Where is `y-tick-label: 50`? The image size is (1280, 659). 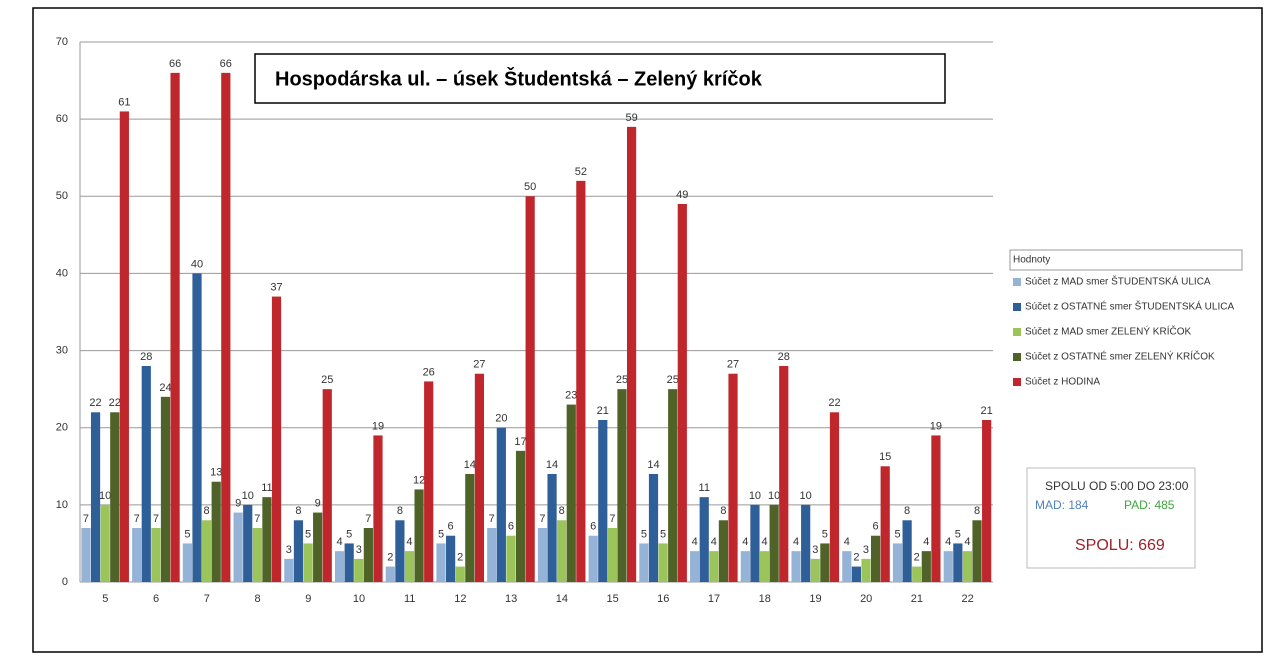 y-tick-label: 50 is located at coordinates (62, 196).